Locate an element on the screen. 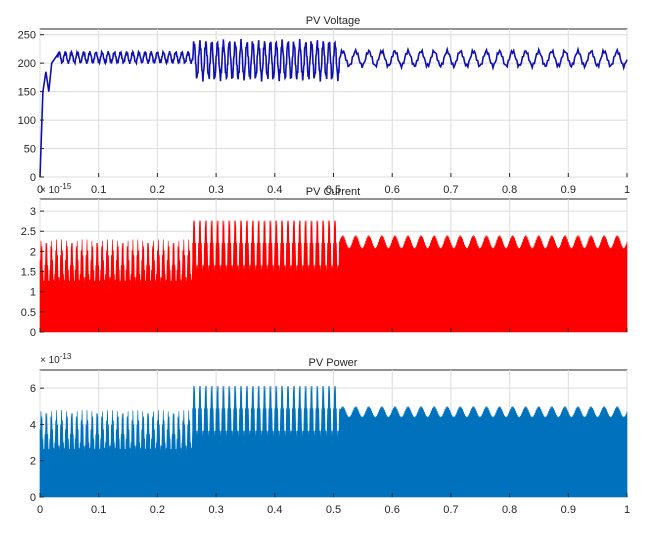 Image resolution: width=653 pixels, height=537 pixels. voltage-x-tick-label: 0.7 is located at coordinates (450, 190).